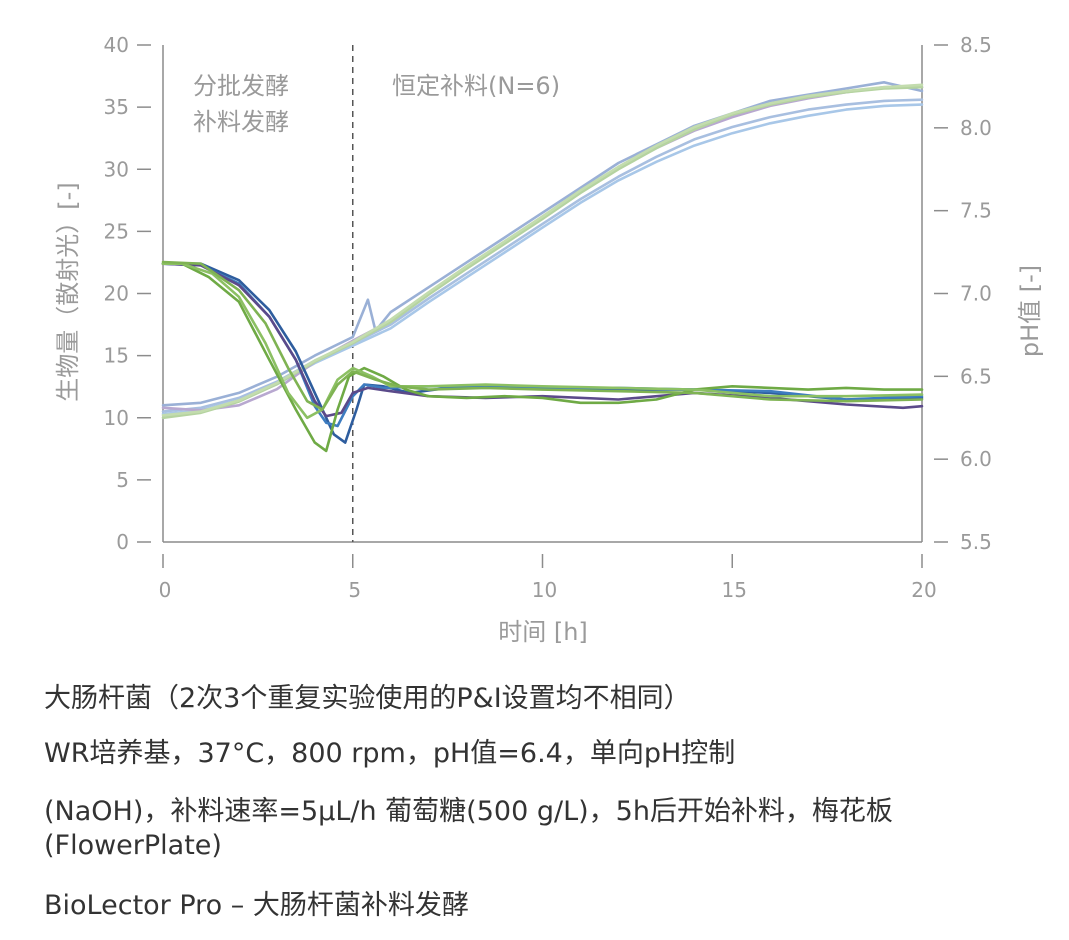 This screenshot has width=1069, height=940. I want to click on y2-tick-label: 6.5, so click(976, 376).